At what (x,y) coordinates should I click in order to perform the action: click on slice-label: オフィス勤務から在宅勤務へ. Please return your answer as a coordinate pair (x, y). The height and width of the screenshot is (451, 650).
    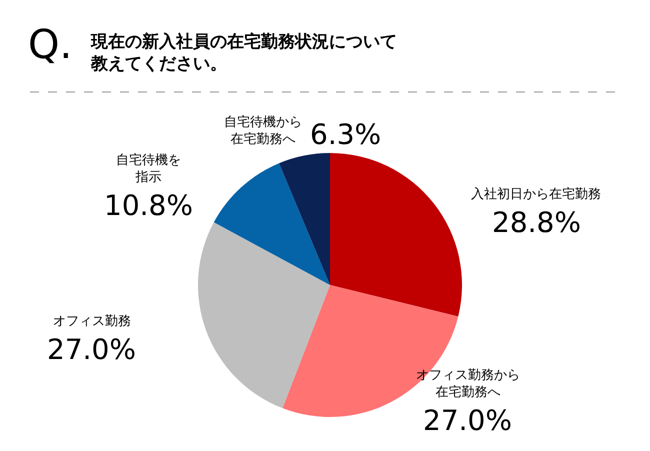
    Looking at the image, I should click on (468, 384).